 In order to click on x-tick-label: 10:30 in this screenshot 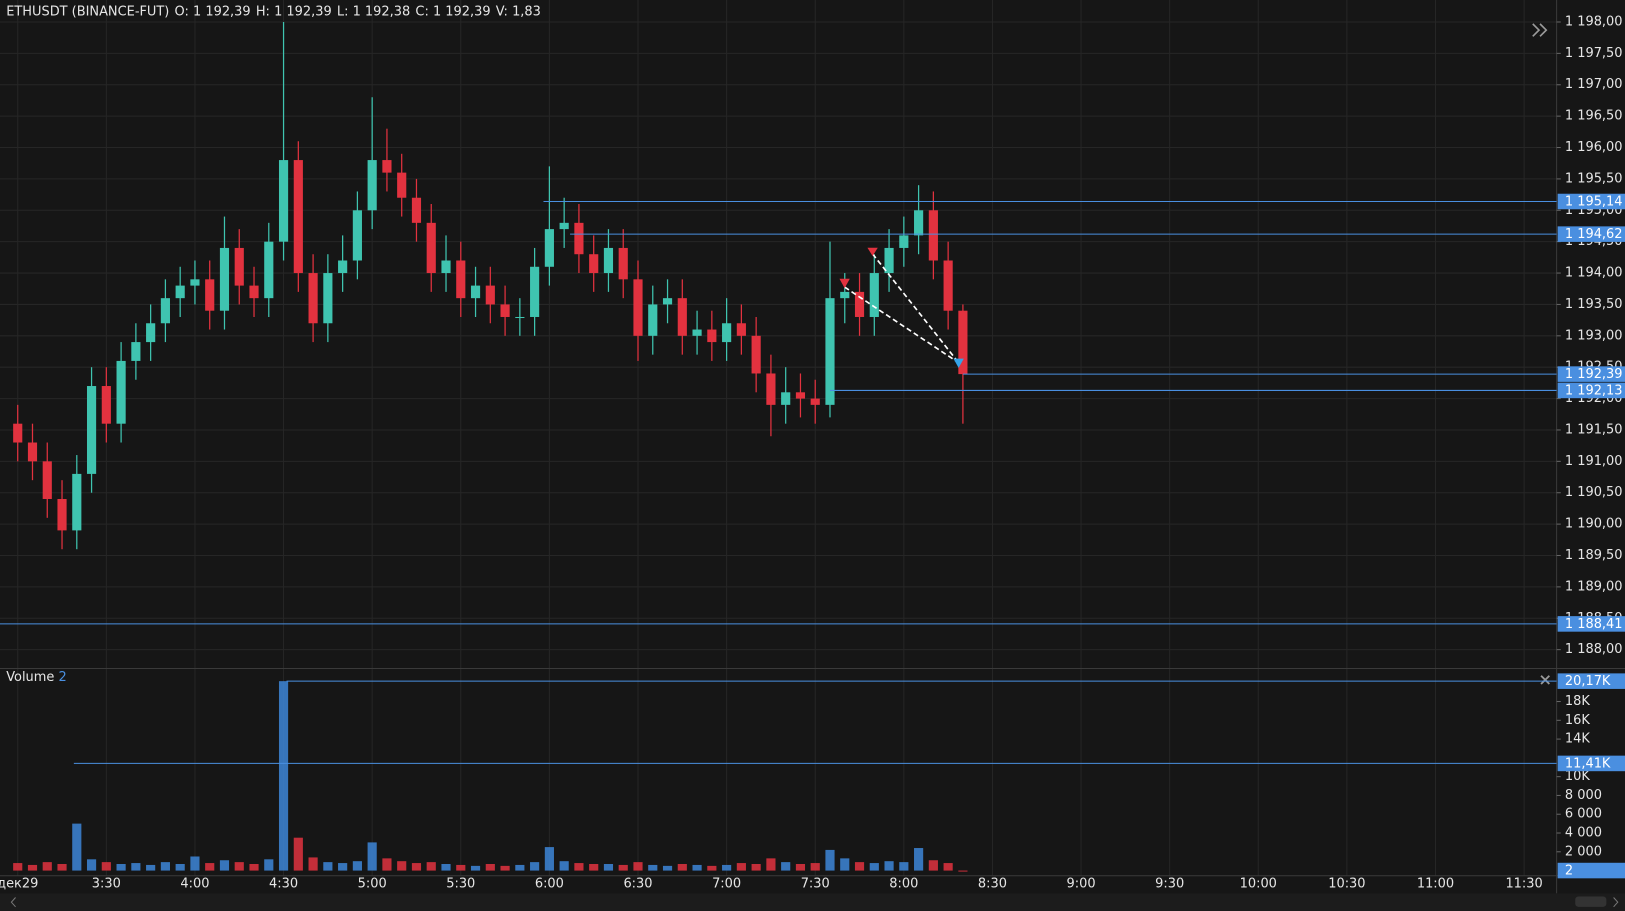, I will do `click(1346, 884)`.